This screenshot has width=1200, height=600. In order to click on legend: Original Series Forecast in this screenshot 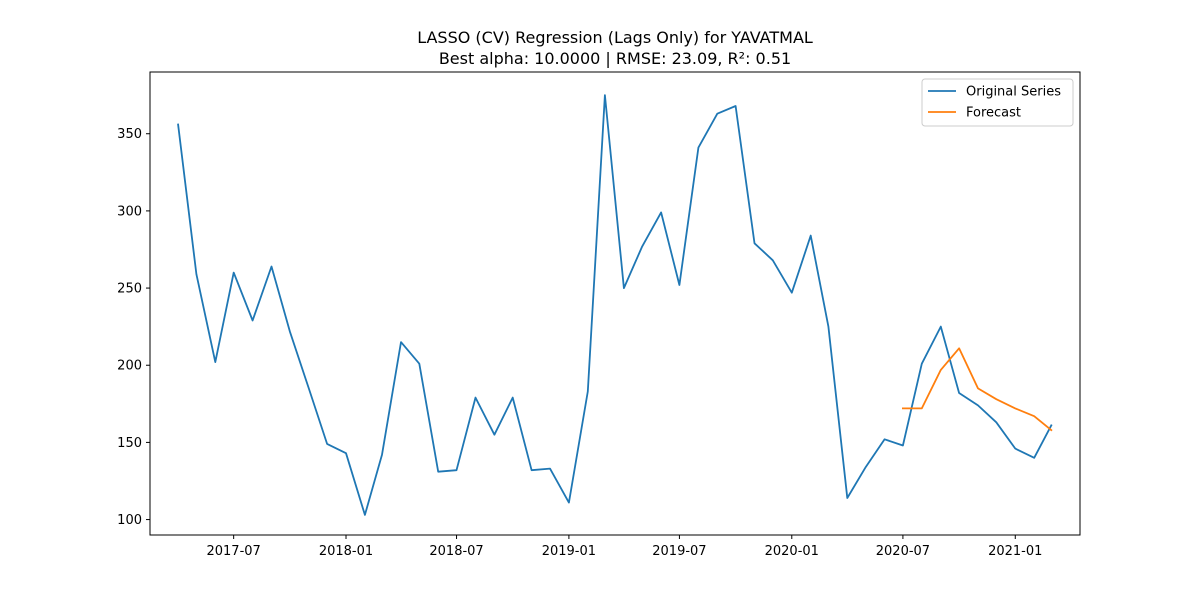, I will do `click(997, 102)`.